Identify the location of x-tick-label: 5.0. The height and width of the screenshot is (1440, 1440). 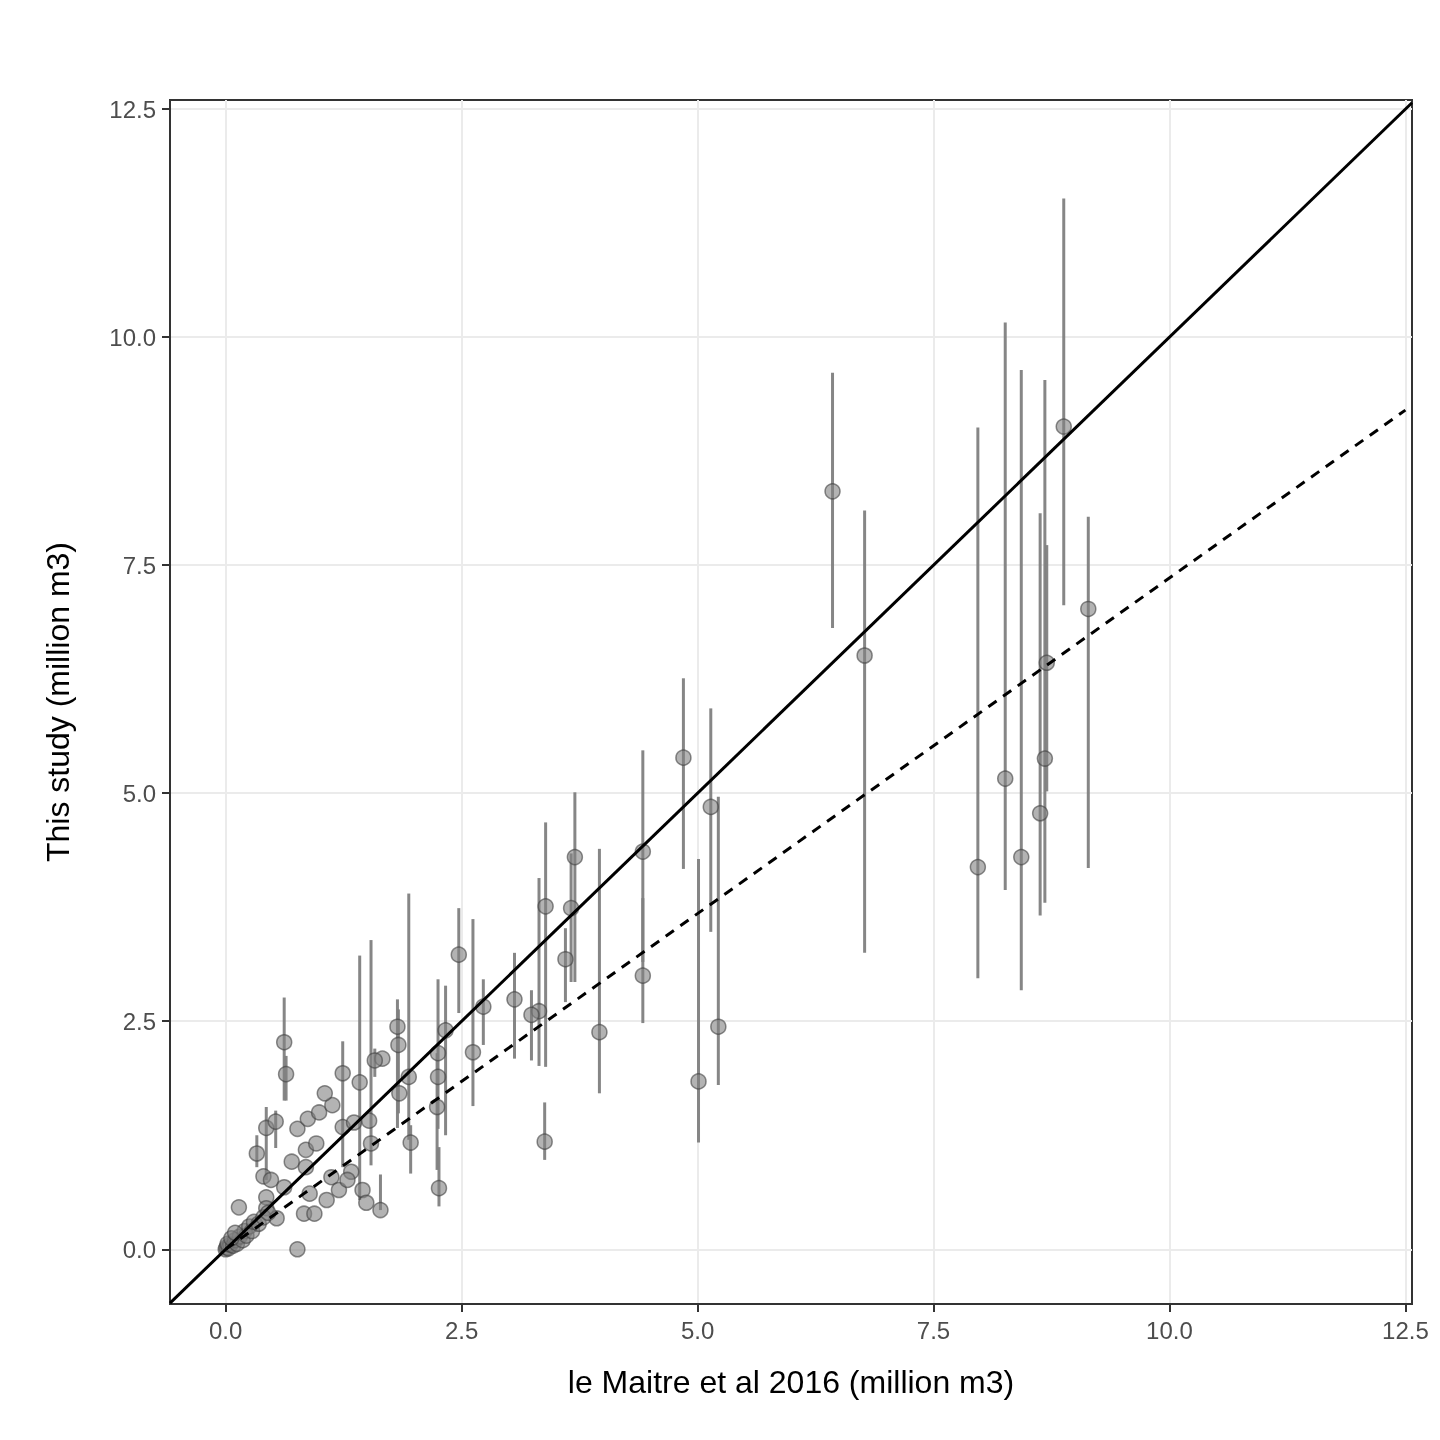
(697, 1330).